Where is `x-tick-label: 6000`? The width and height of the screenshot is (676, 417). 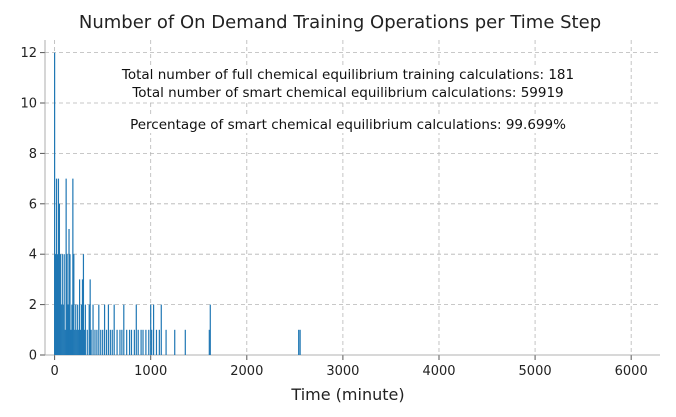 x-tick-label: 6000 is located at coordinates (631, 371).